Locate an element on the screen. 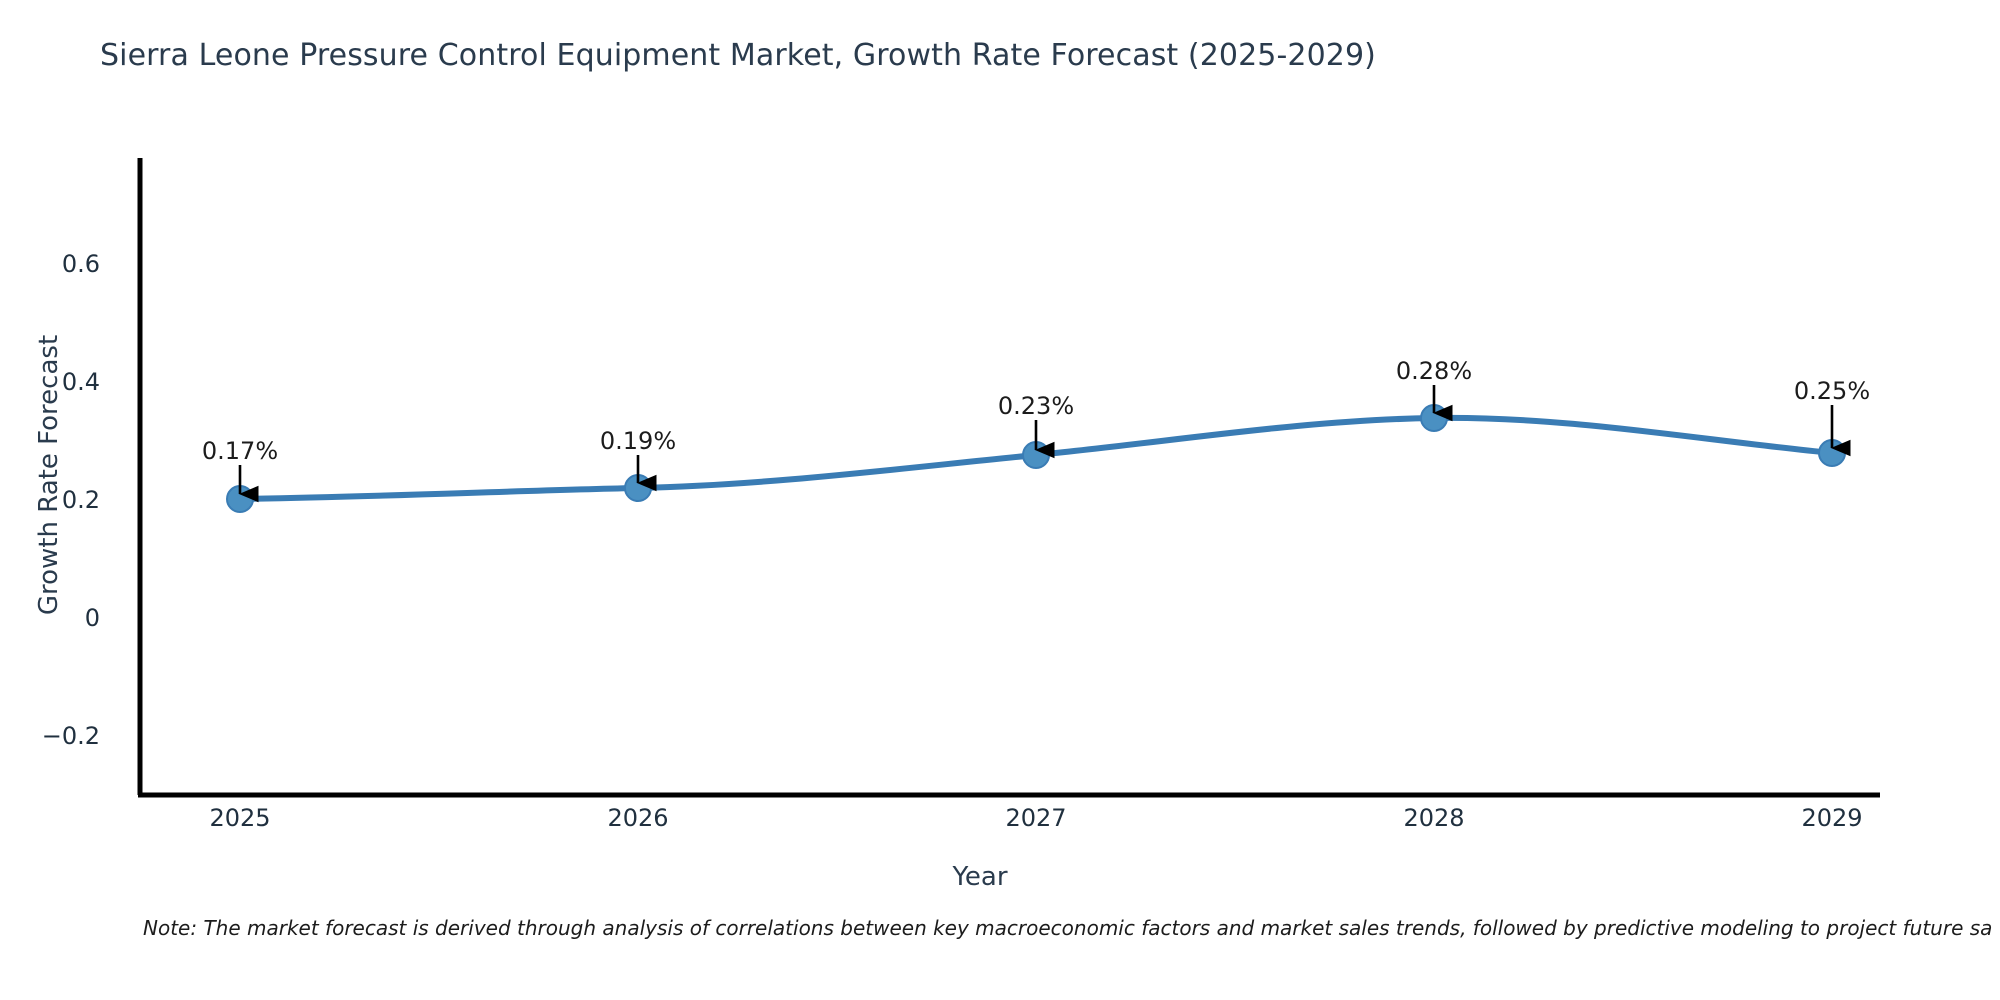 The width and height of the screenshot is (2000, 1000). y-tick-label-3: 0 is located at coordinates (92, 618).